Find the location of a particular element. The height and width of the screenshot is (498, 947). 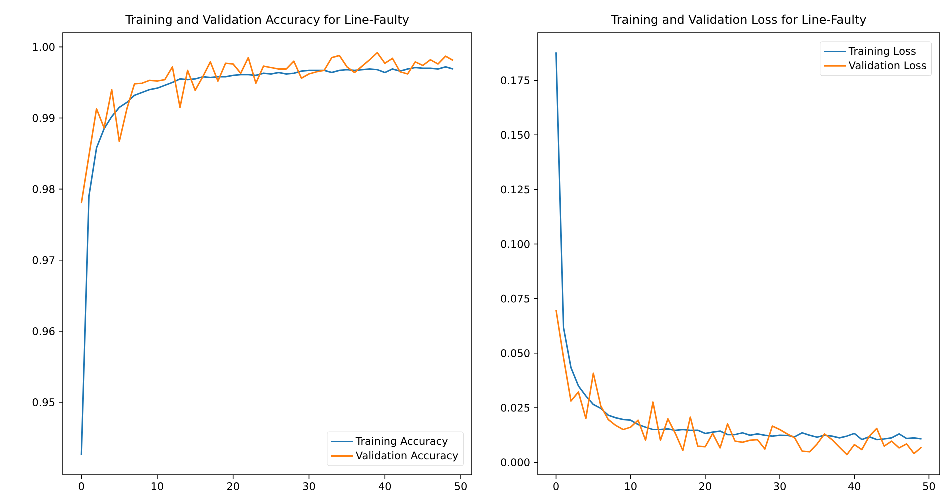

y-tick-label: 0.125 is located at coordinates (515, 190).